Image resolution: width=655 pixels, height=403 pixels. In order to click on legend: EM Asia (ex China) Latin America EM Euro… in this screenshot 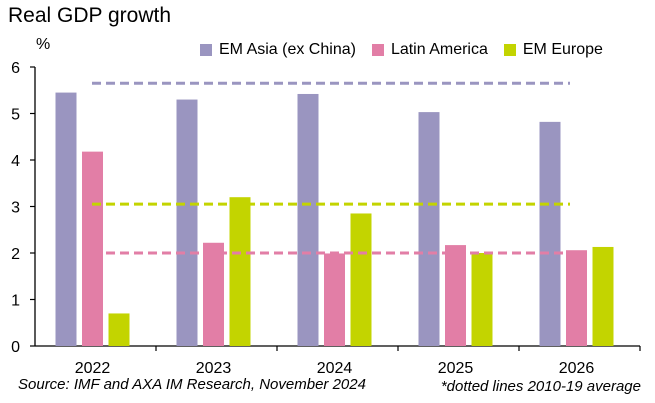, I will do `click(401, 50)`.